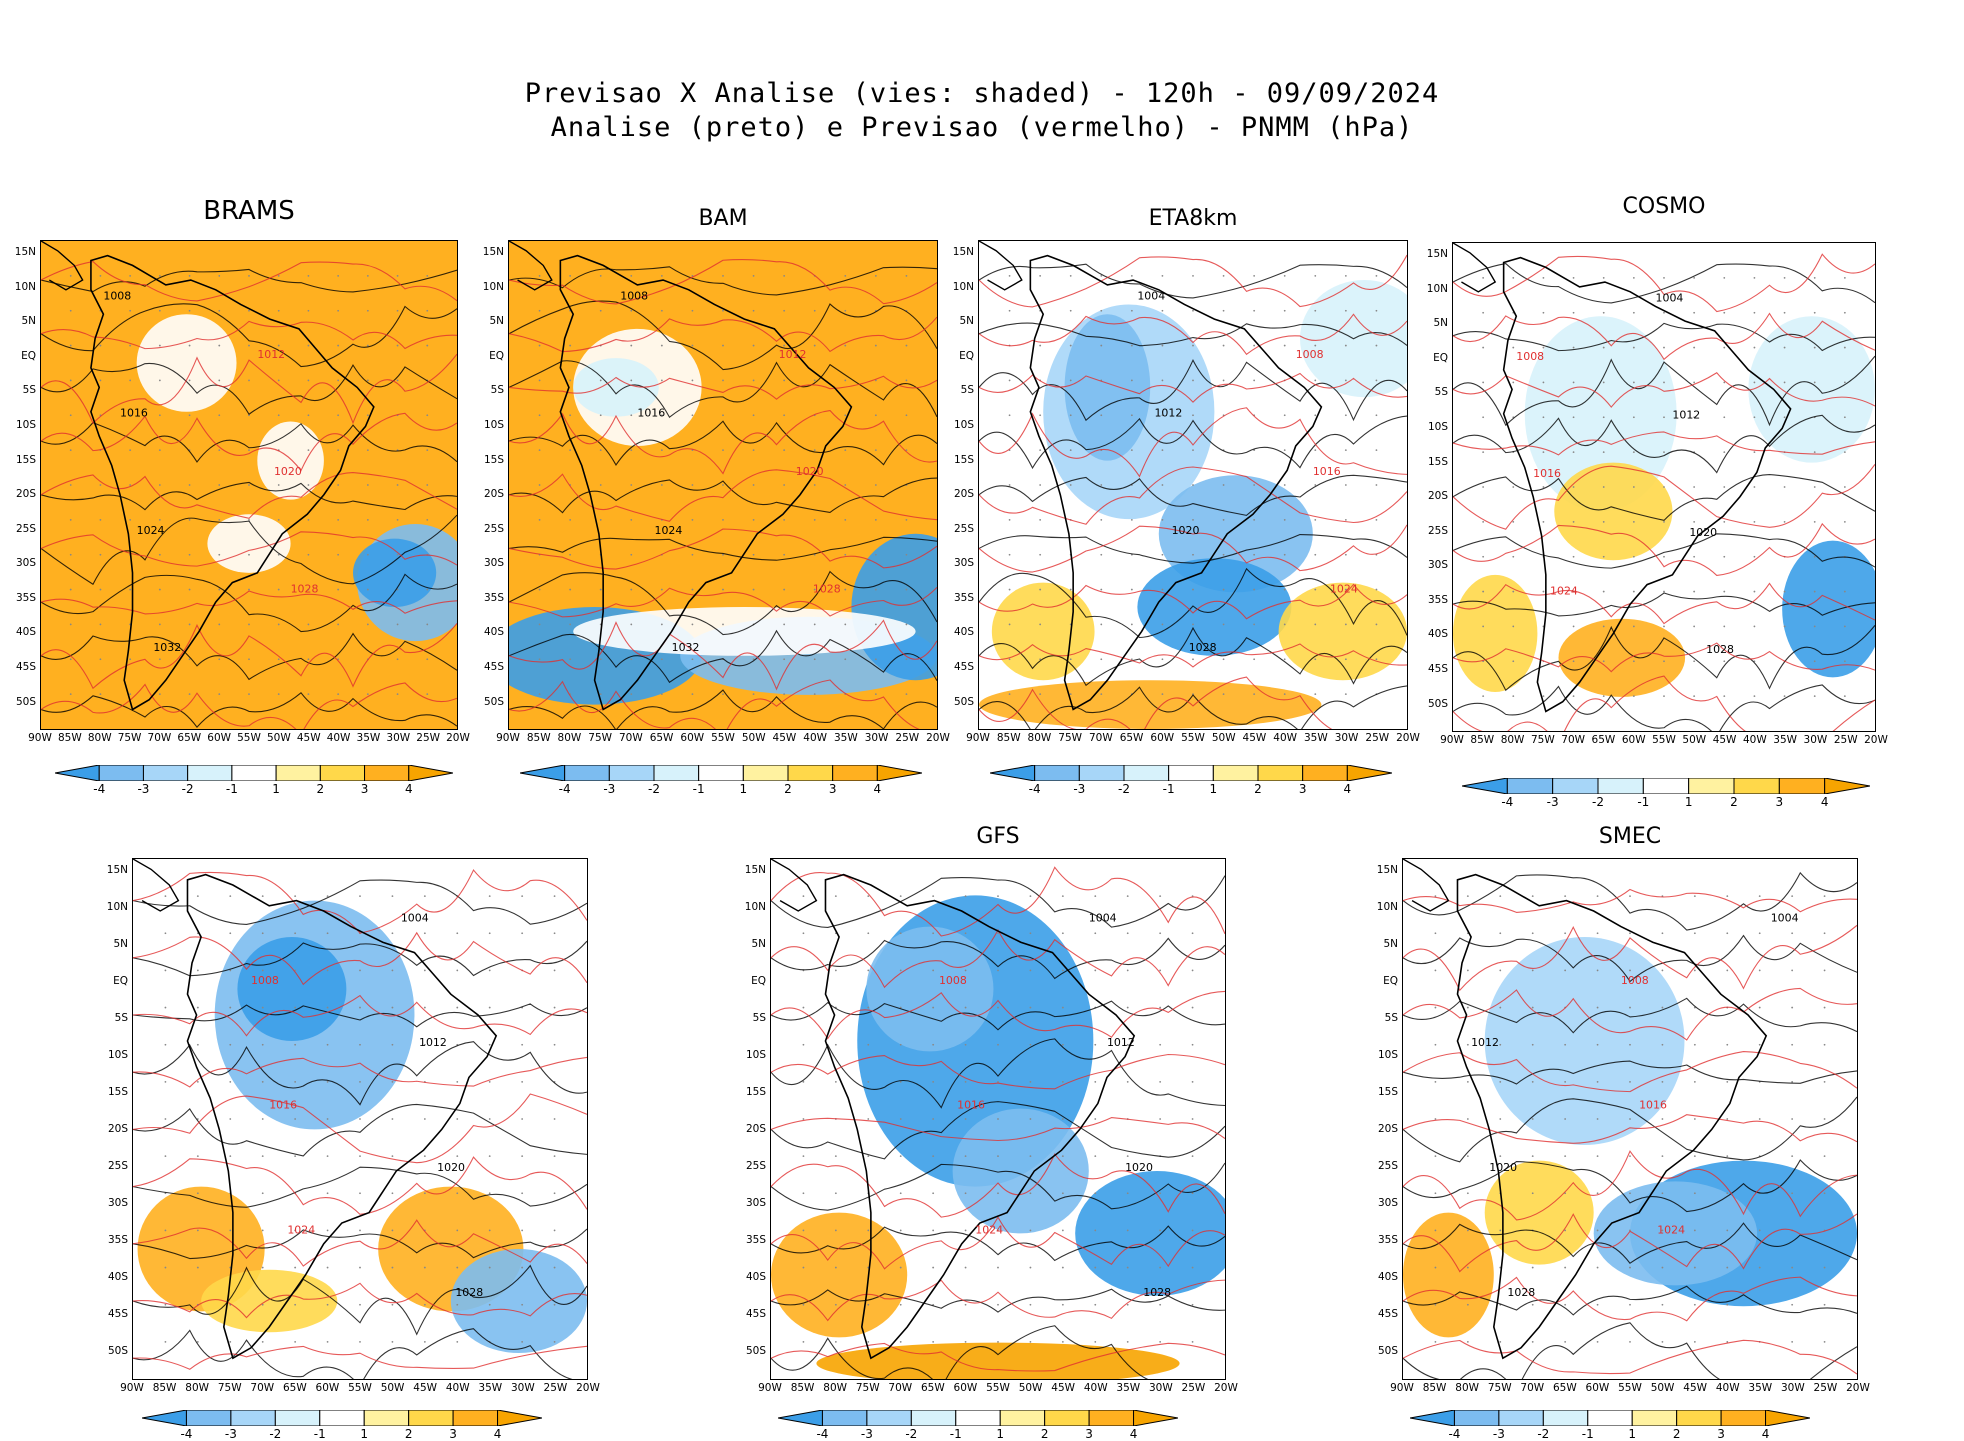 This screenshot has width=1964, height=1441. What do you see at coordinates (1387, 870) in the screenshot?
I see `lat-tick-label: 15N` at bounding box center [1387, 870].